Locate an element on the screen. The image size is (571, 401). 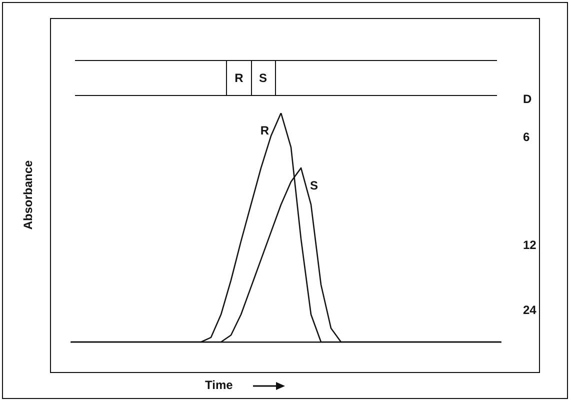
series-label: S is located at coordinates (314, 185).